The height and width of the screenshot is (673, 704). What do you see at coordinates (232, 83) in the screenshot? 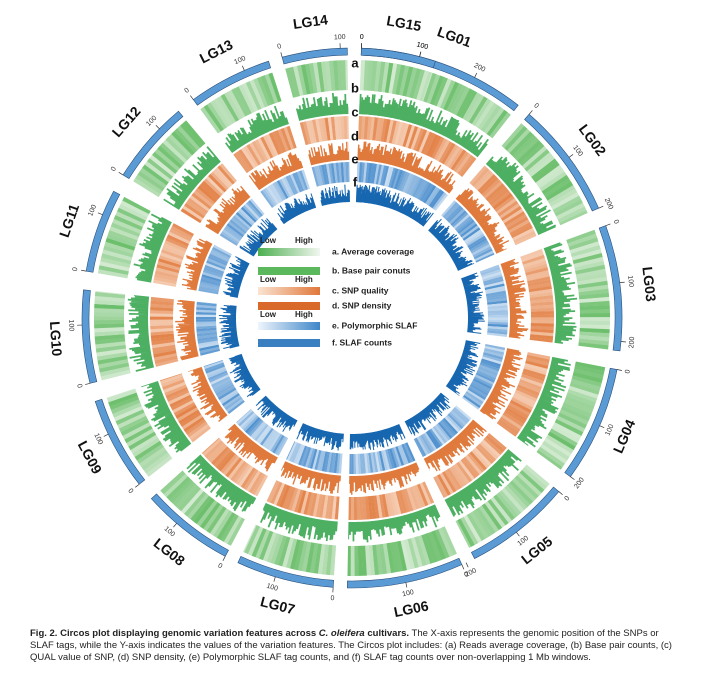
I see `ideogram` at bounding box center [232, 83].